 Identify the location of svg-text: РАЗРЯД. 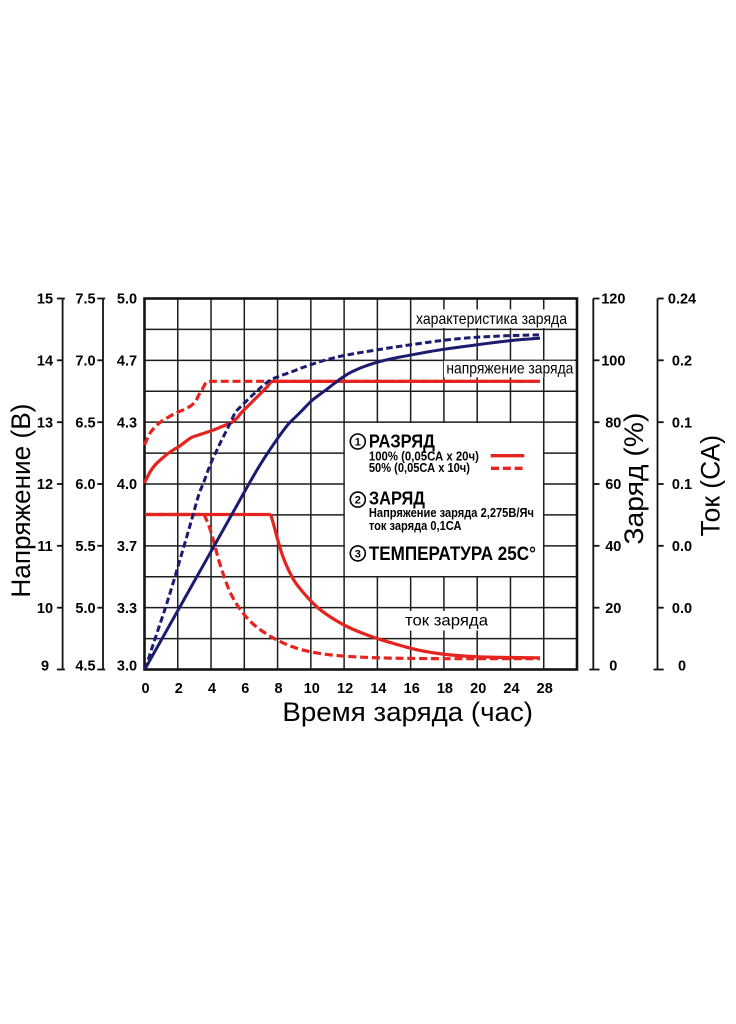
(402, 442).